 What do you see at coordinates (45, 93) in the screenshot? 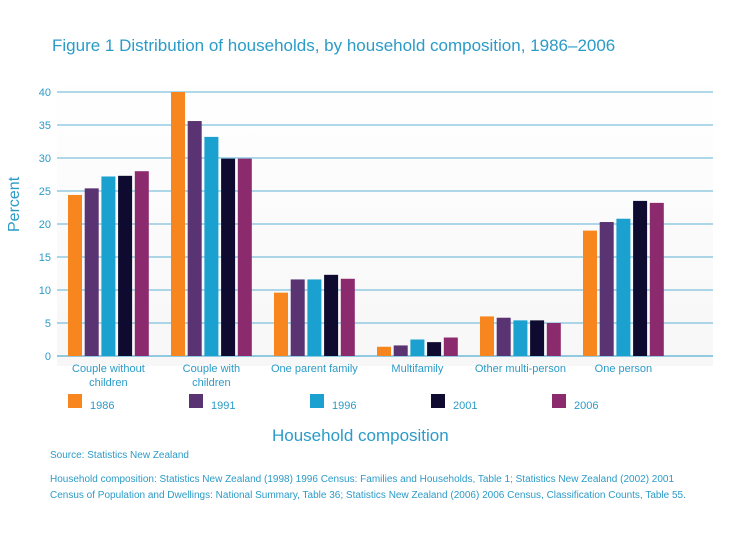
I see `y-tick-label: 40` at bounding box center [45, 93].